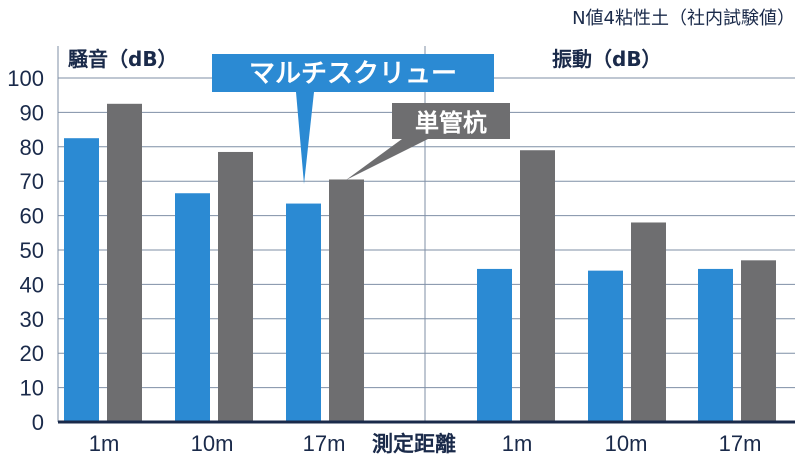  I want to click on y-tick-label: 80, so click(32, 147).